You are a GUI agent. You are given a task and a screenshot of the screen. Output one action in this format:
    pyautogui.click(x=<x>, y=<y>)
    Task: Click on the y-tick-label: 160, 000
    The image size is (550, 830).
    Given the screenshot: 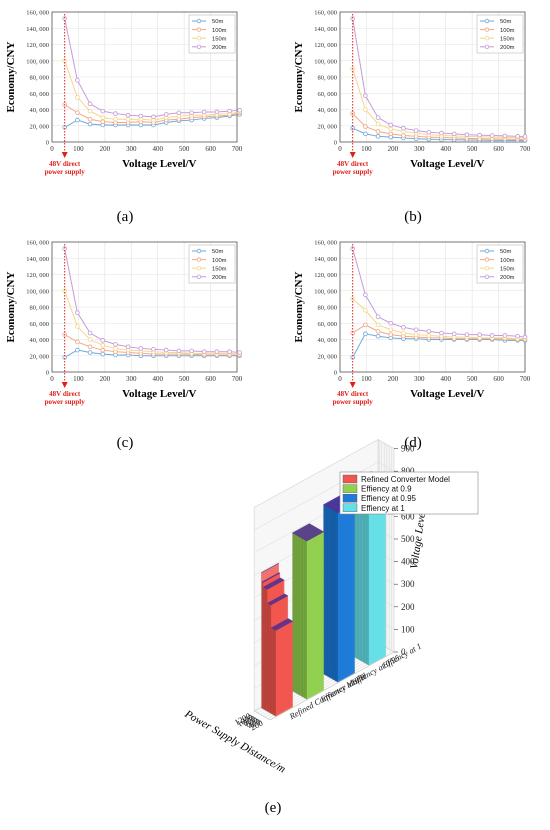 What is the action you would take?
    pyautogui.click(x=37, y=13)
    